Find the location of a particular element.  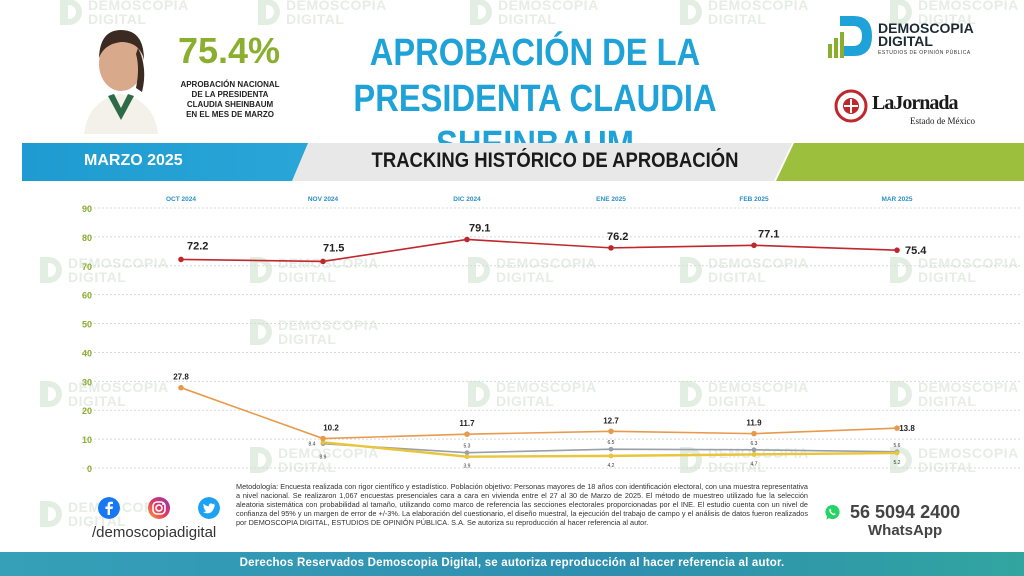

x-tick-label: MAR 2025 is located at coordinates (896, 199).